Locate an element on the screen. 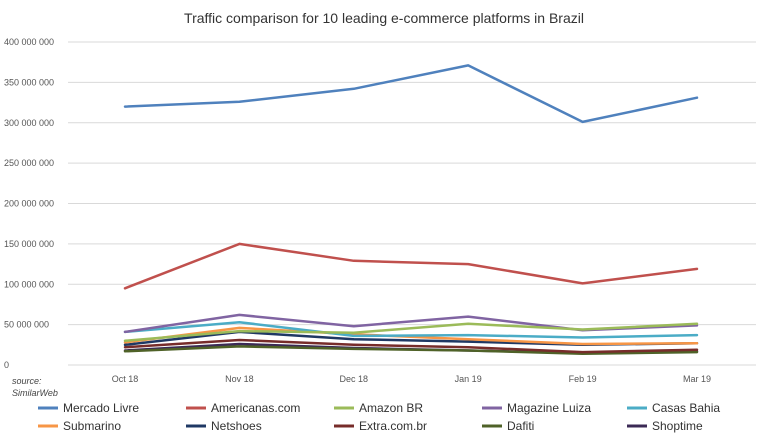 The image size is (768, 444). y-tick-label: 250 000 000 is located at coordinates (29, 163).